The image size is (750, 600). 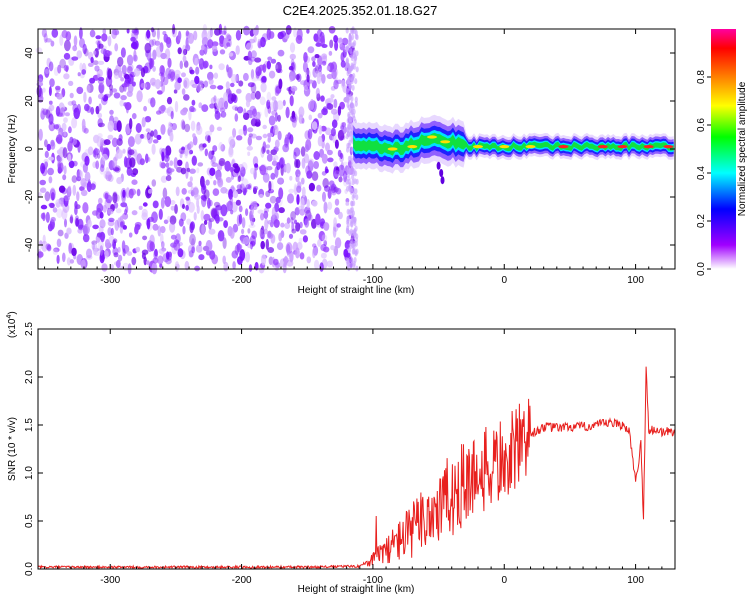 I want to click on y-tick-label: 2.5, so click(x=29, y=329).